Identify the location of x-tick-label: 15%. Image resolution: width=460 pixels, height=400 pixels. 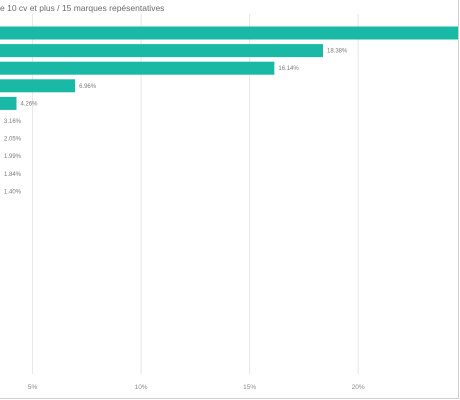
(249, 387).